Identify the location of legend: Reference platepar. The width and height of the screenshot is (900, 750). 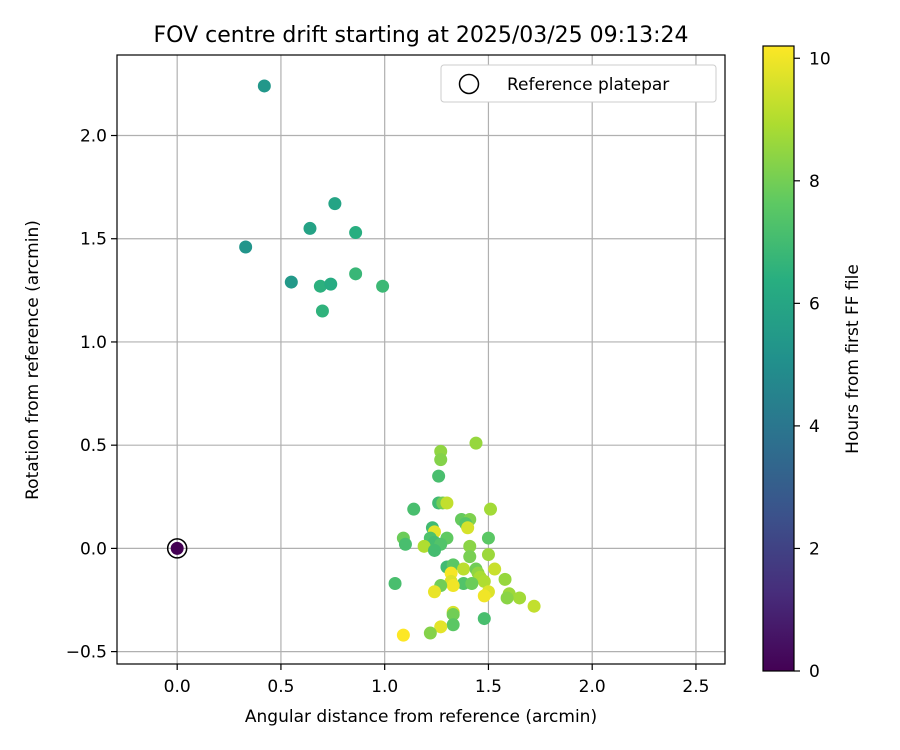
(578, 83).